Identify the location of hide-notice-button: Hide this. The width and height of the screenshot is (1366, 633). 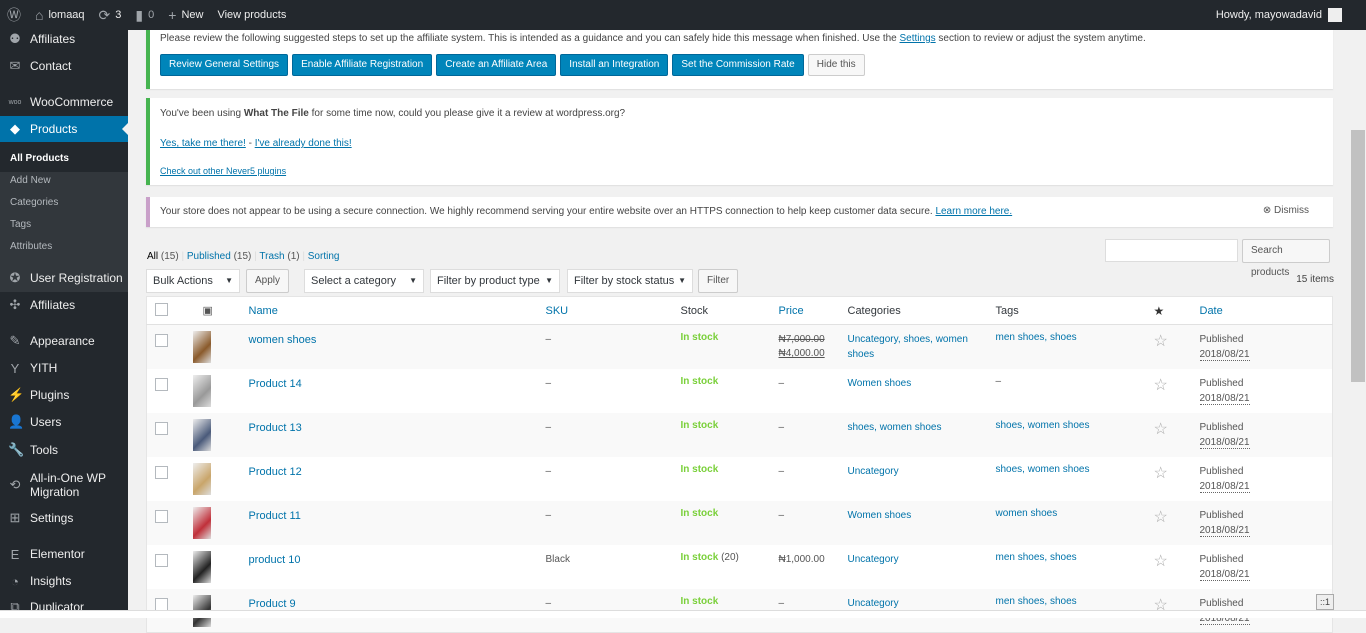
(836, 65).